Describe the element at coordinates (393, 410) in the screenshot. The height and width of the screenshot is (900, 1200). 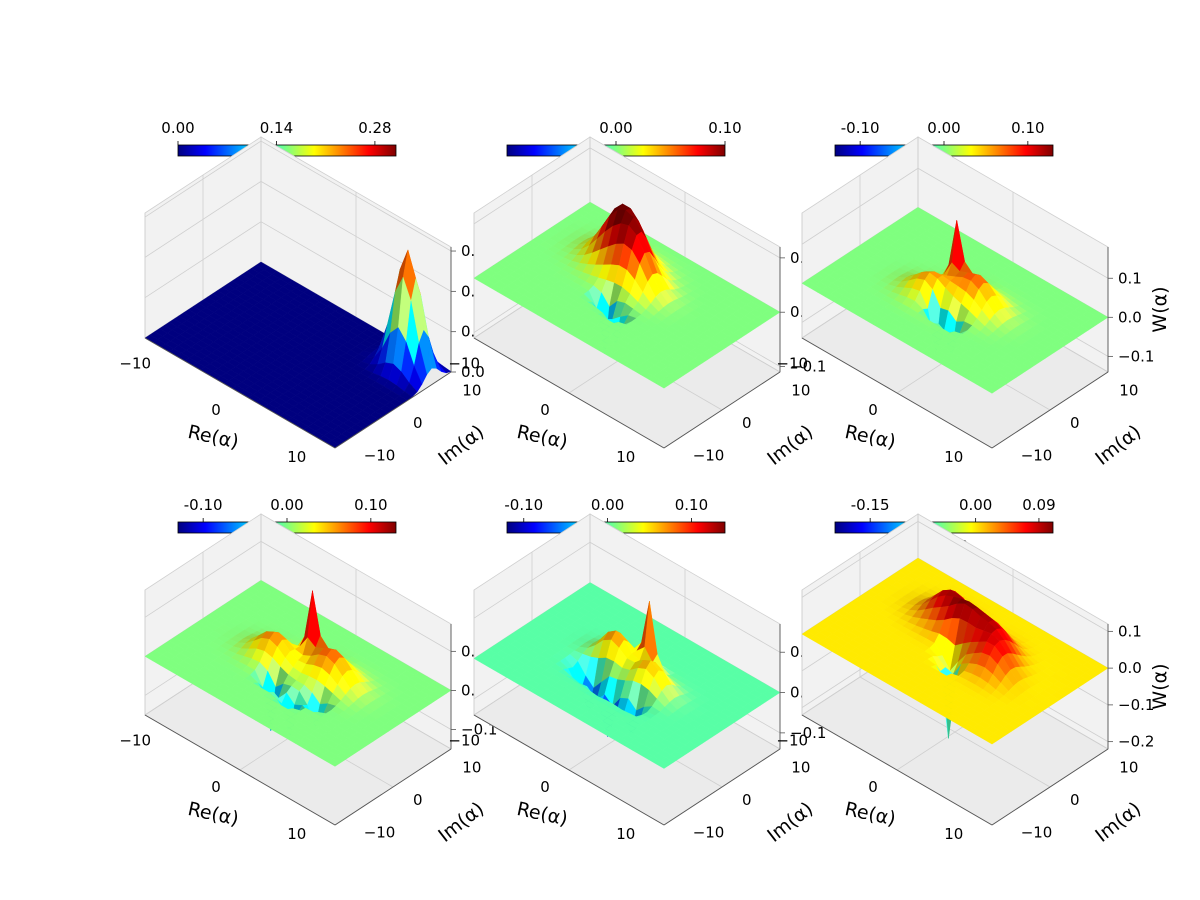
I see `y-axis-line` at that location.